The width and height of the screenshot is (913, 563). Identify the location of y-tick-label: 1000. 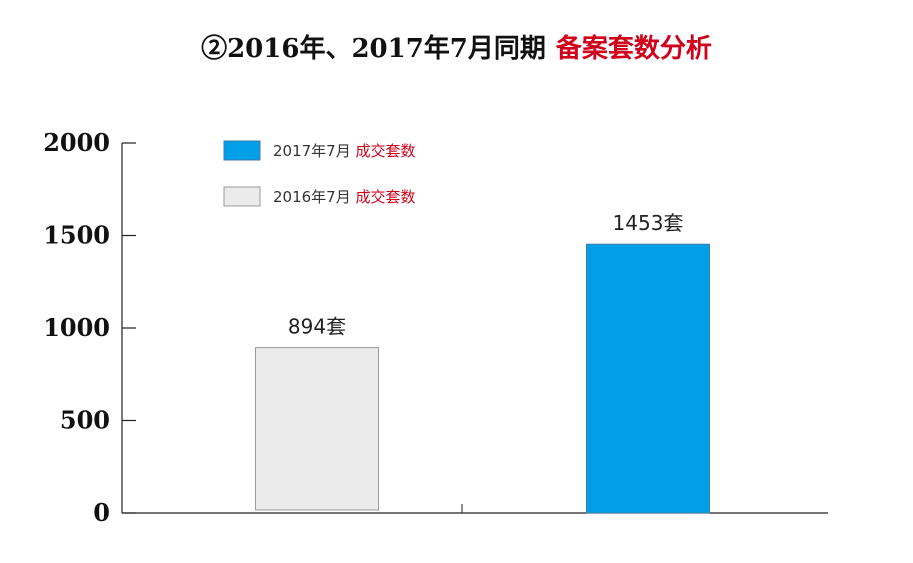
(76, 327).